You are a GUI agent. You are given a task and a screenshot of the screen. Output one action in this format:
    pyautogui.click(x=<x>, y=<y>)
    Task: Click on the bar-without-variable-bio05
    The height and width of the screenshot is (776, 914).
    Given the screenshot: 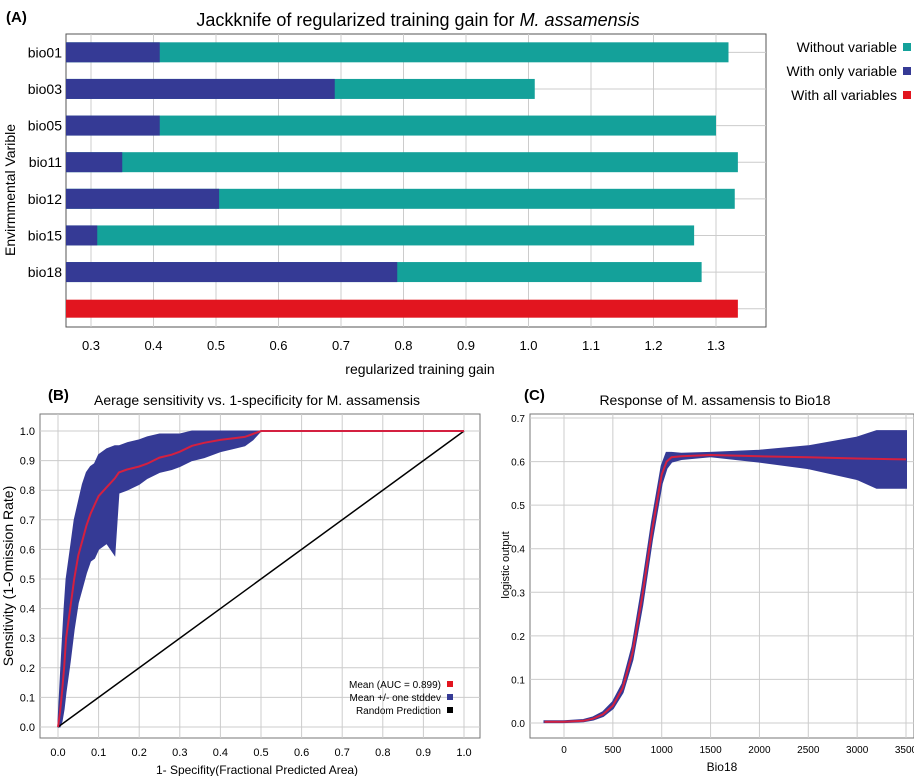 What is the action you would take?
    pyautogui.click(x=391, y=125)
    